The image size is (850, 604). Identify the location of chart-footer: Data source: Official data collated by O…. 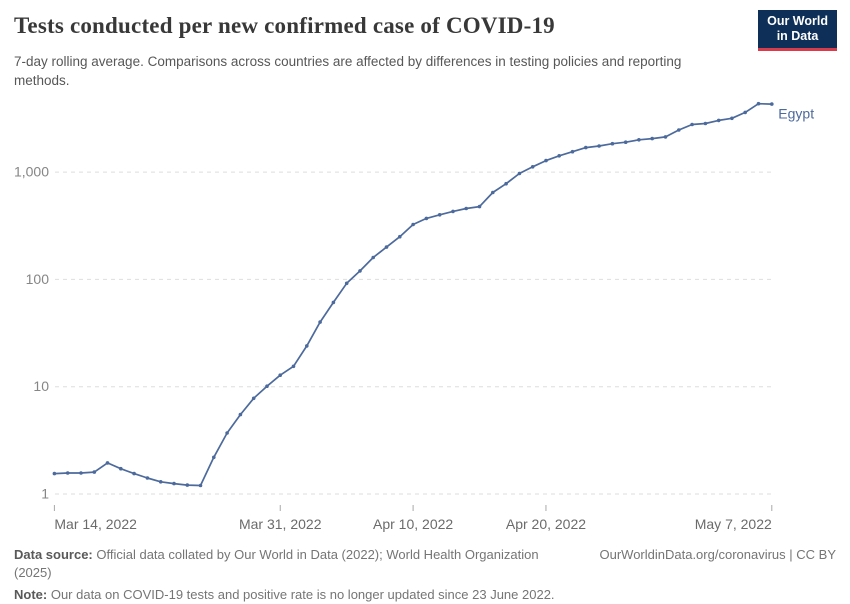
(425, 575).